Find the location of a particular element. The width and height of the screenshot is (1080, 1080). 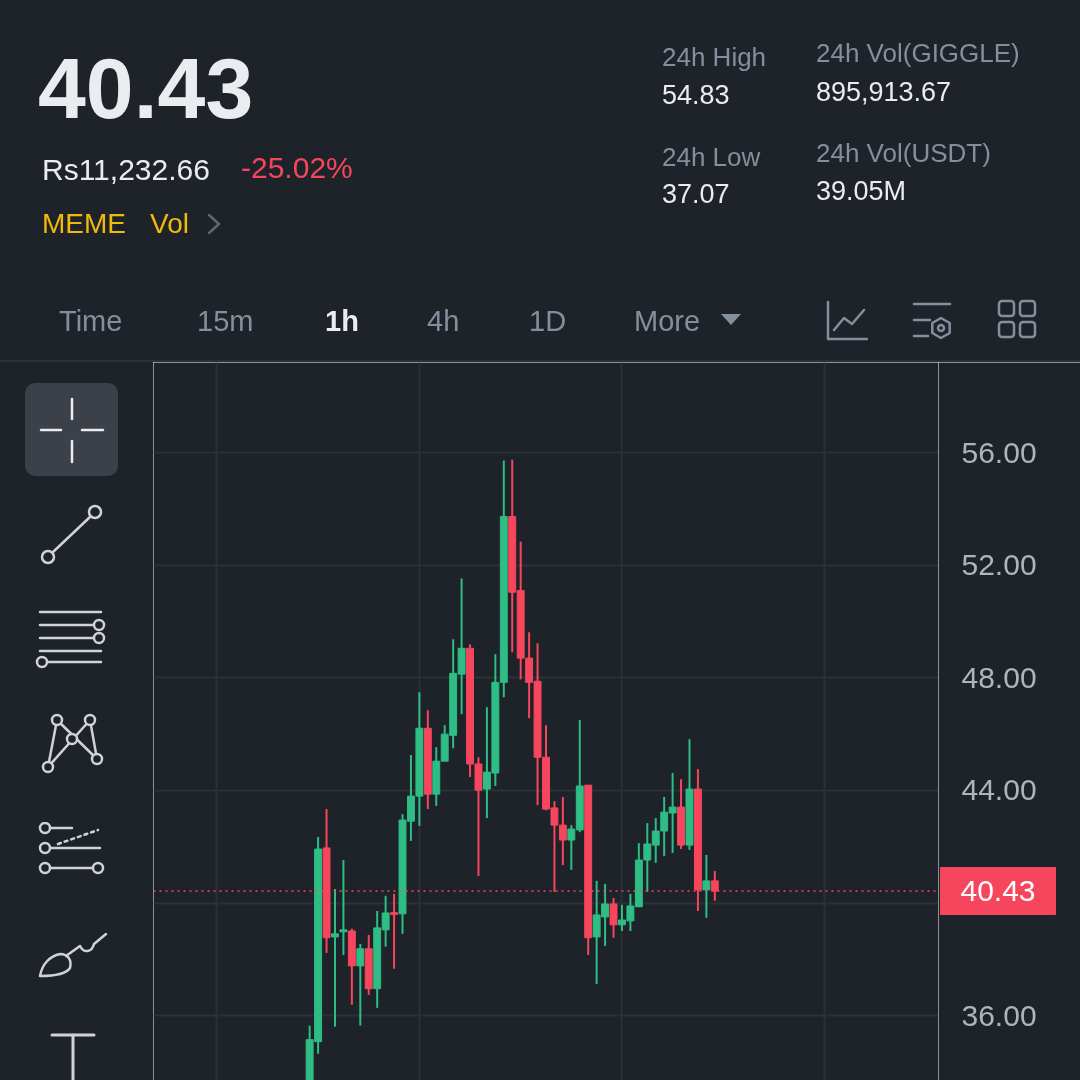

text: 1D is located at coordinates (548, 320).